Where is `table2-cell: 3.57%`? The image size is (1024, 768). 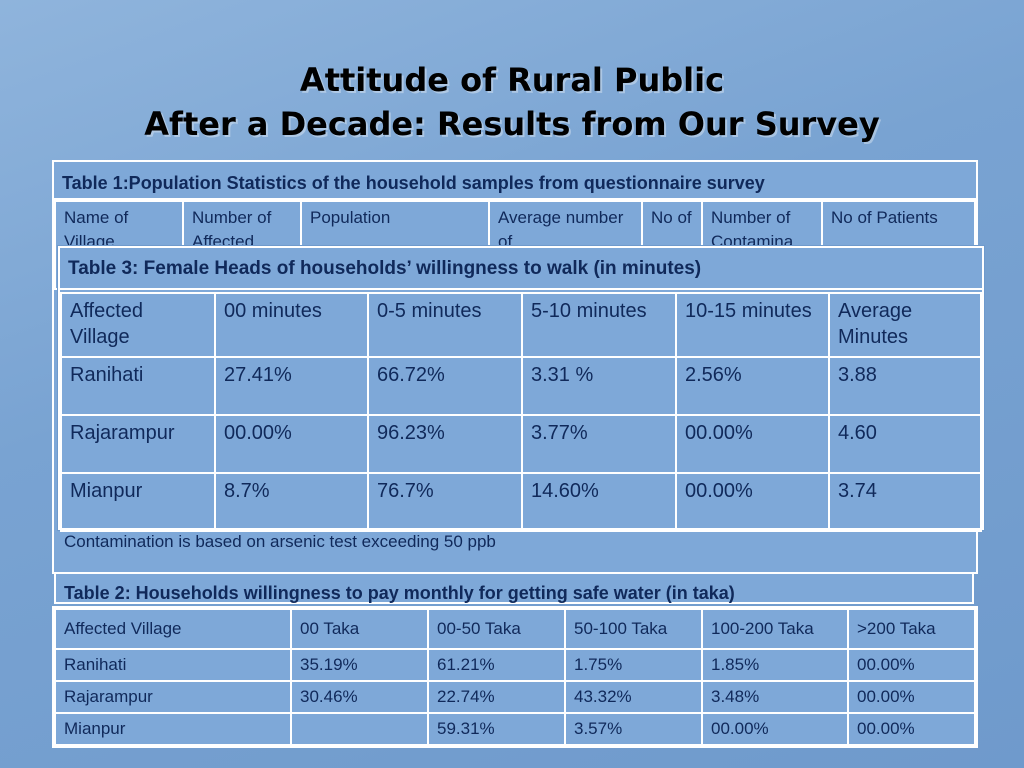
table2-cell: 3.57% is located at coordinates (633, 729).